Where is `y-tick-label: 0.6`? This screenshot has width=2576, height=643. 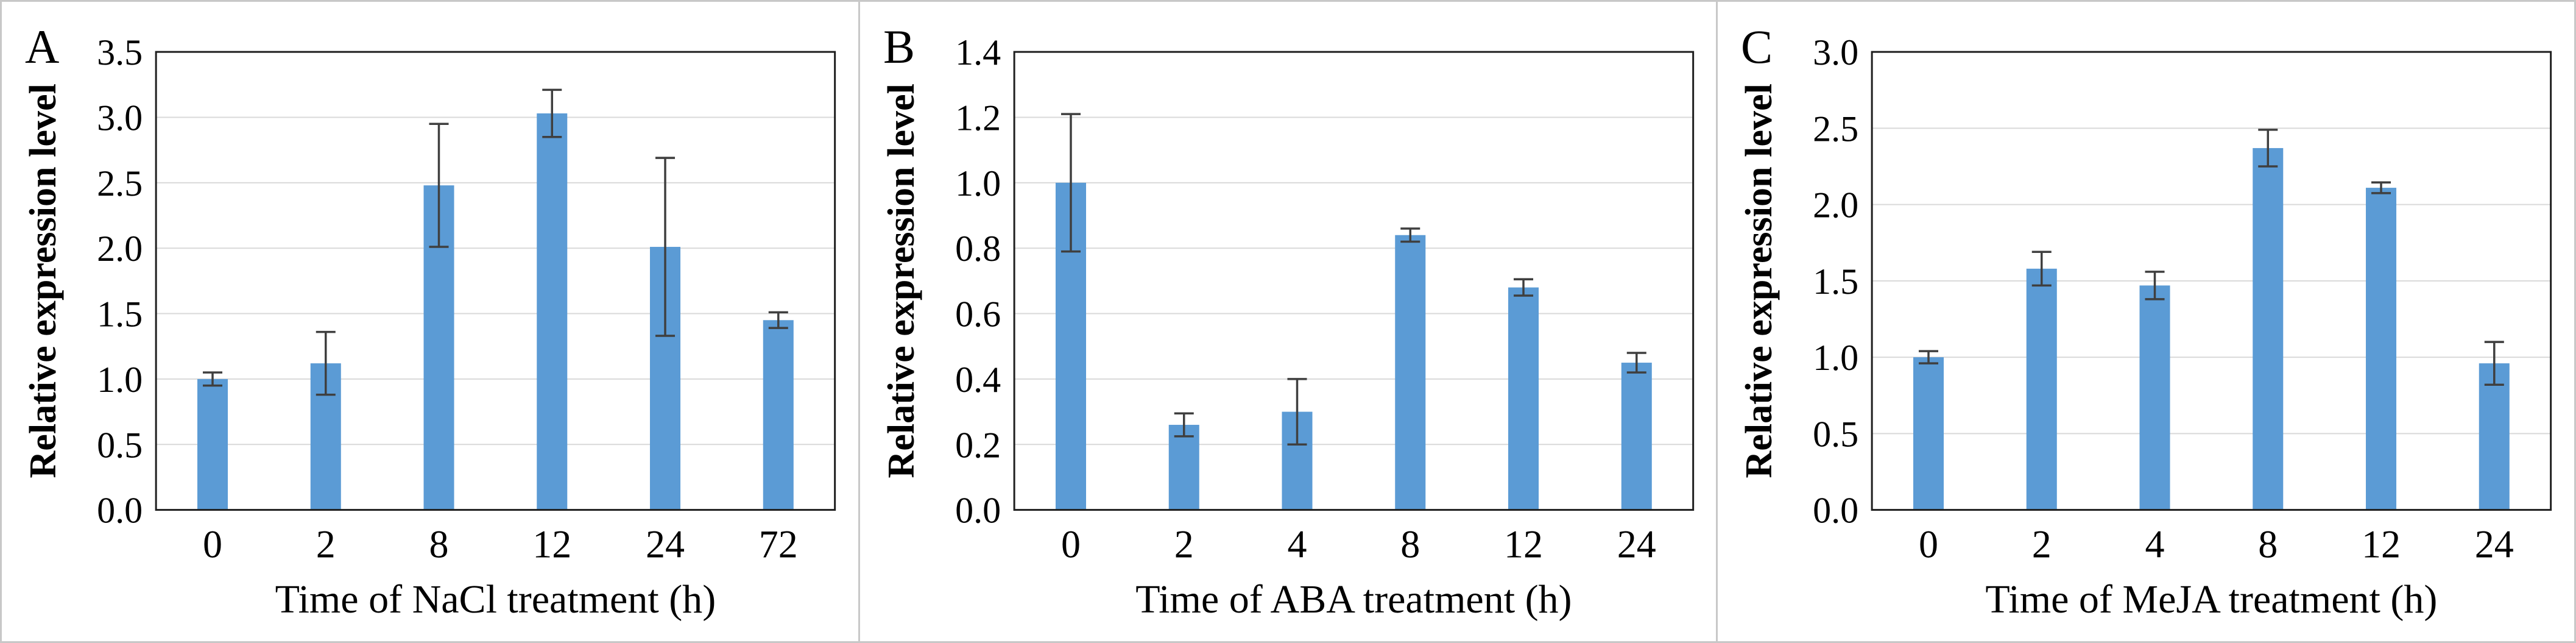 y-tick-label: 0.6 is located at coordinates (978, 314).